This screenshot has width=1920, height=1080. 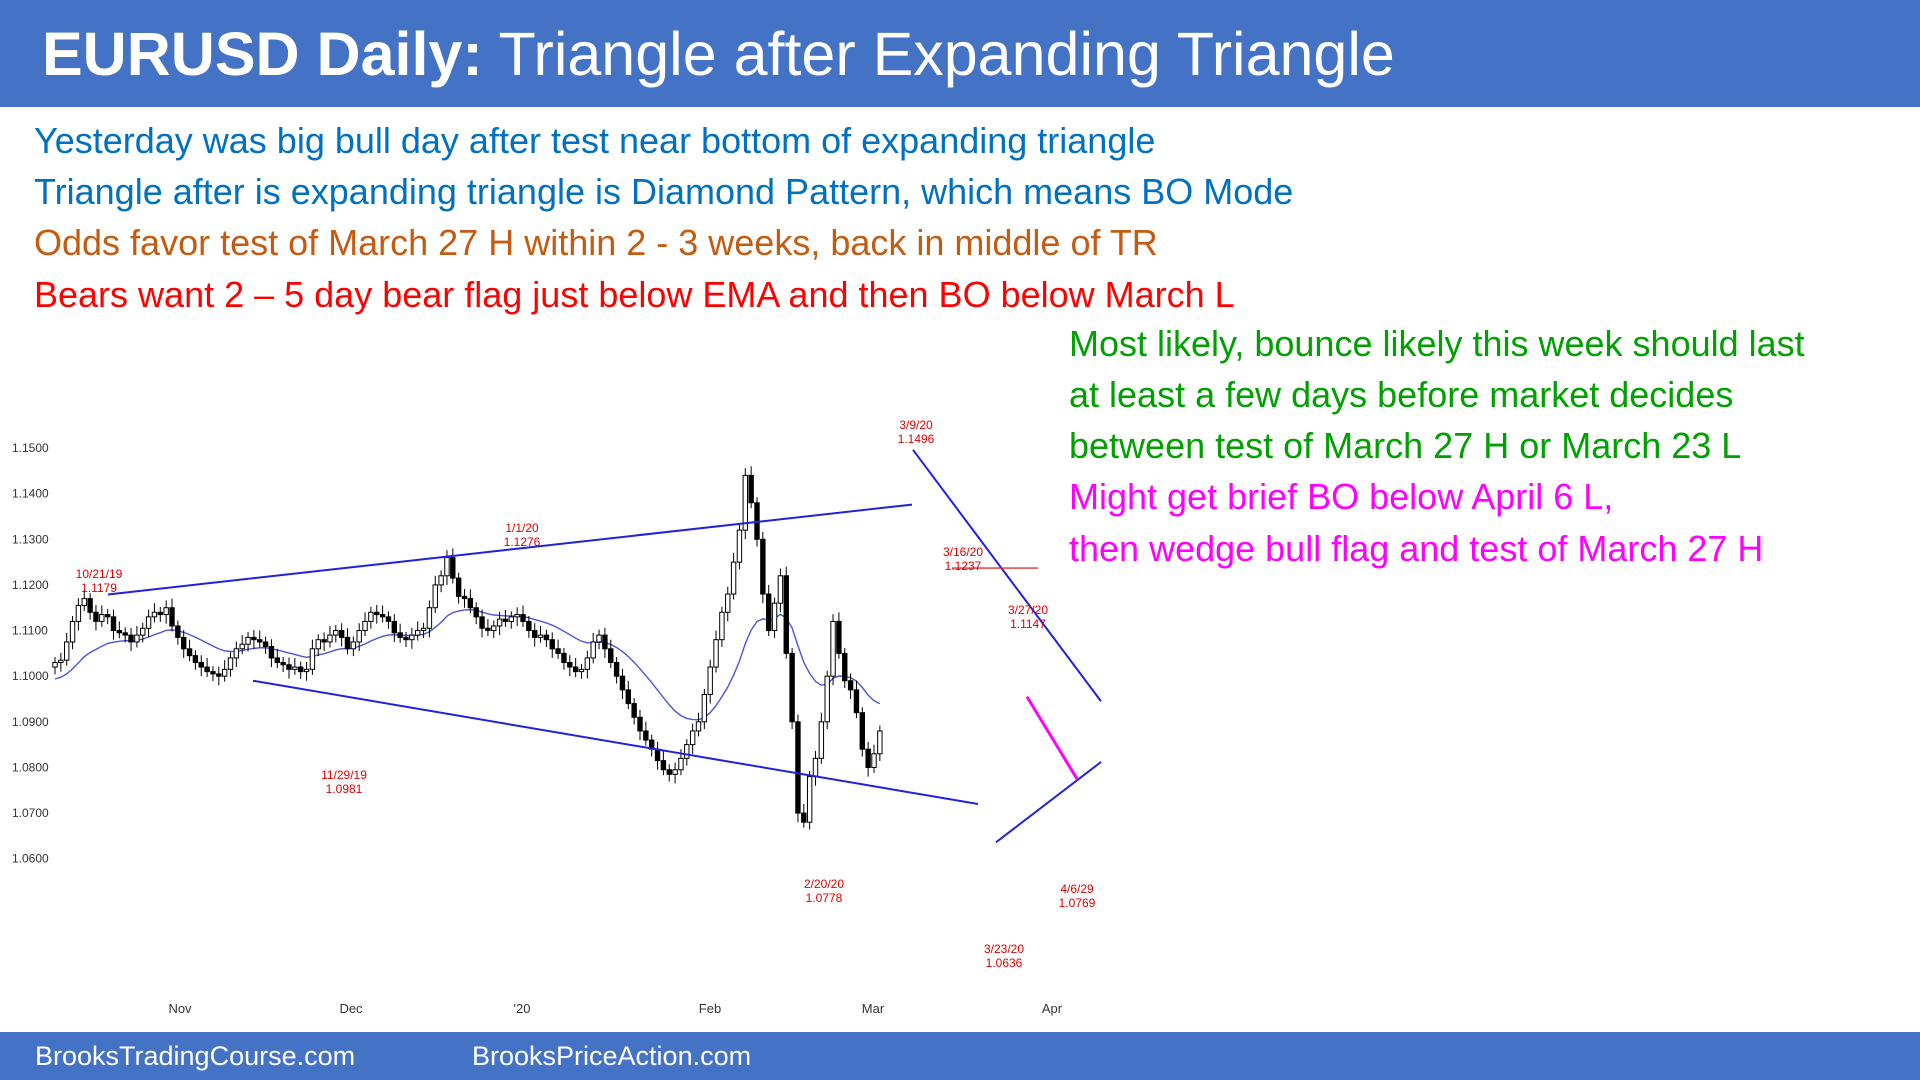 I want to click on footer-site-left: BrooksTradingCourse.com, so click(x=195, y=1056).